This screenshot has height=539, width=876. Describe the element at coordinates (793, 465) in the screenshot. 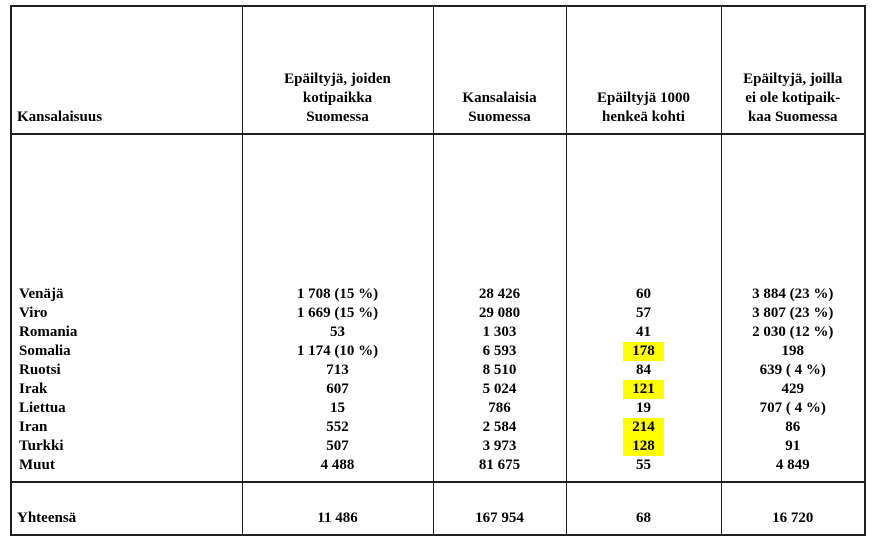

I see `no-home-cell: 4 849` at that location.